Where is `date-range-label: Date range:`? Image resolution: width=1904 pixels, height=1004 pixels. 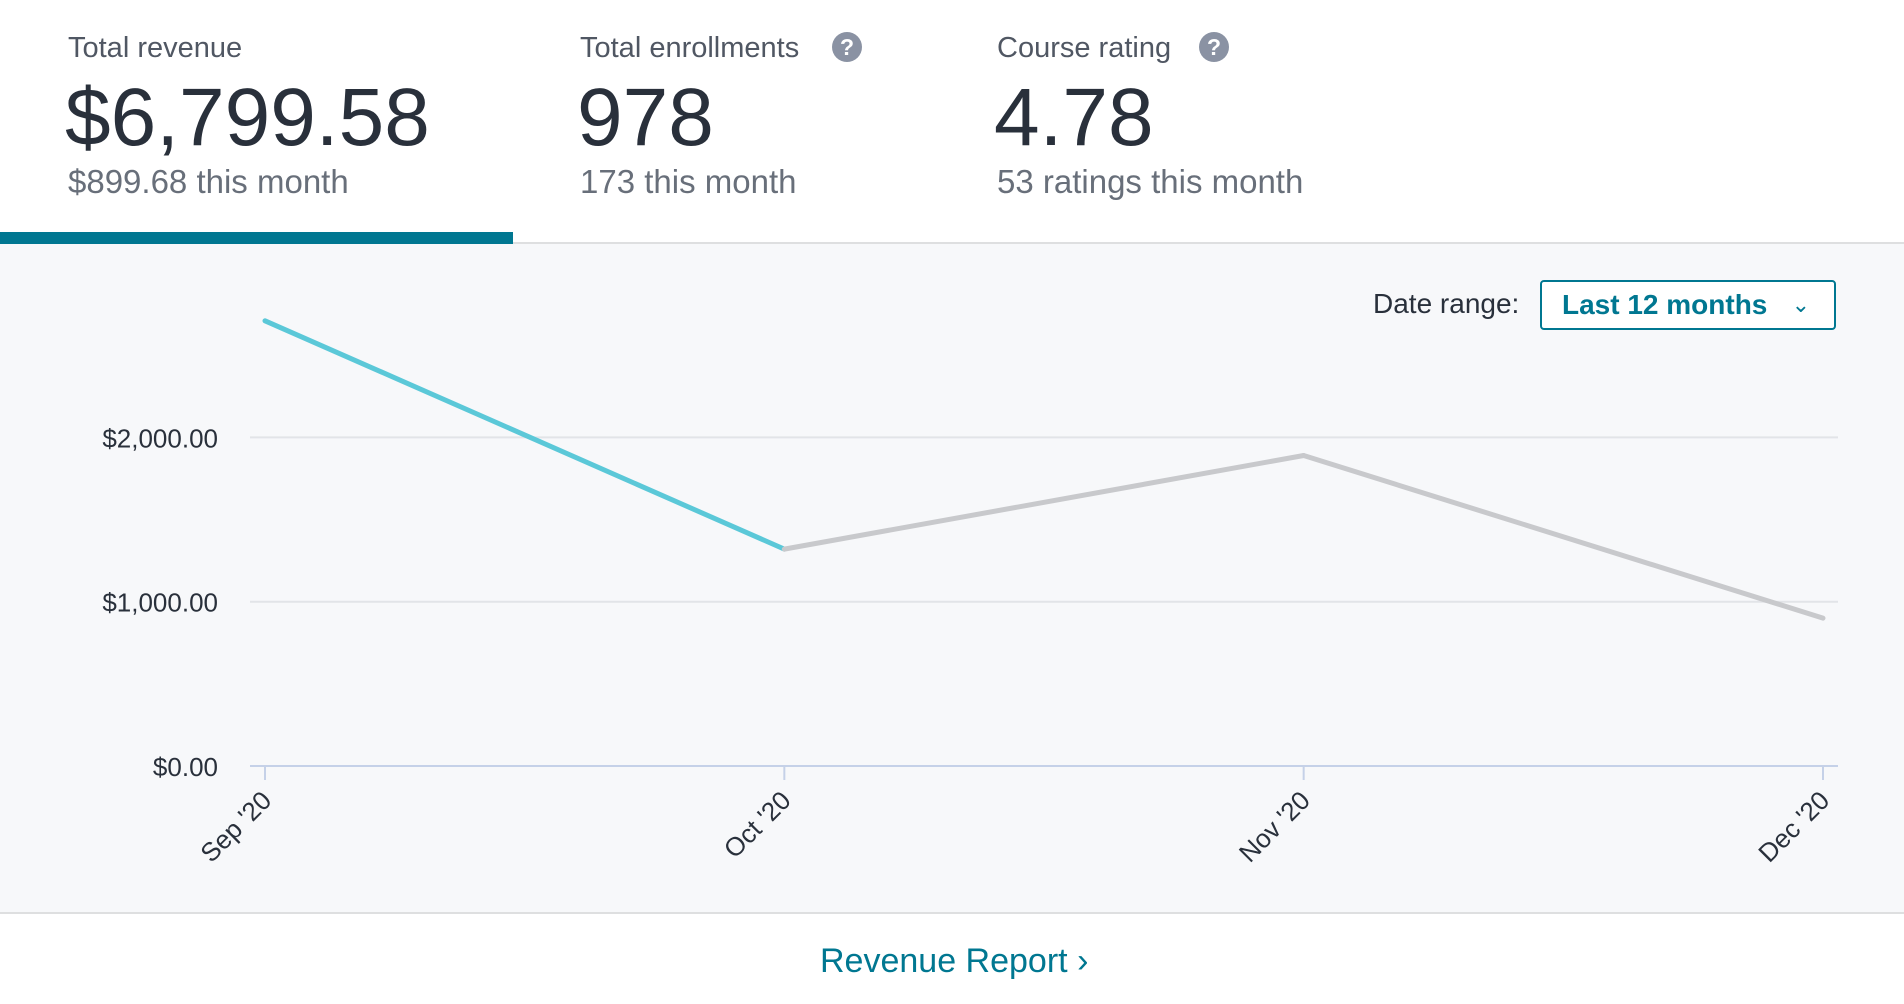 date-range-label: Date range: is located at coordinates (1446, 303).